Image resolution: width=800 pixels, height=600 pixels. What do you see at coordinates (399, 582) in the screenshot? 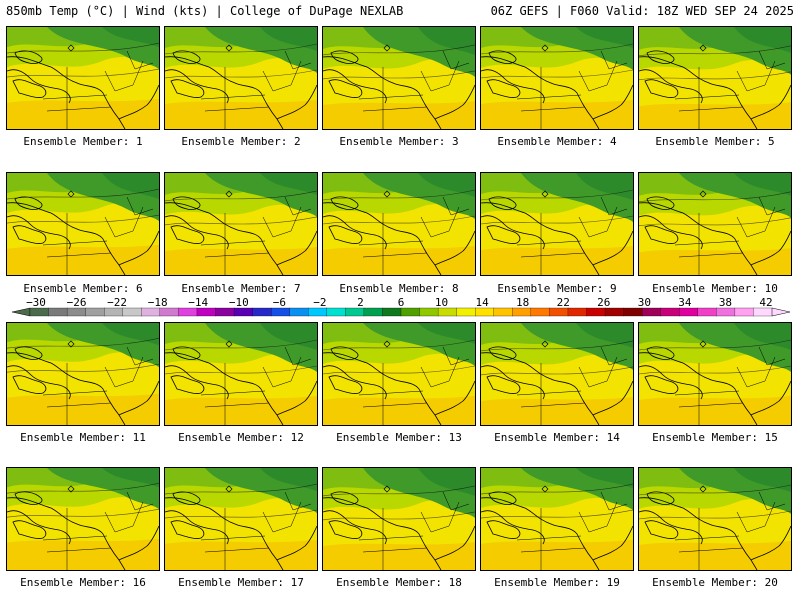
I see `ensemble-member-label: Ensemble Member: 18` at bounding box center [399, 582].